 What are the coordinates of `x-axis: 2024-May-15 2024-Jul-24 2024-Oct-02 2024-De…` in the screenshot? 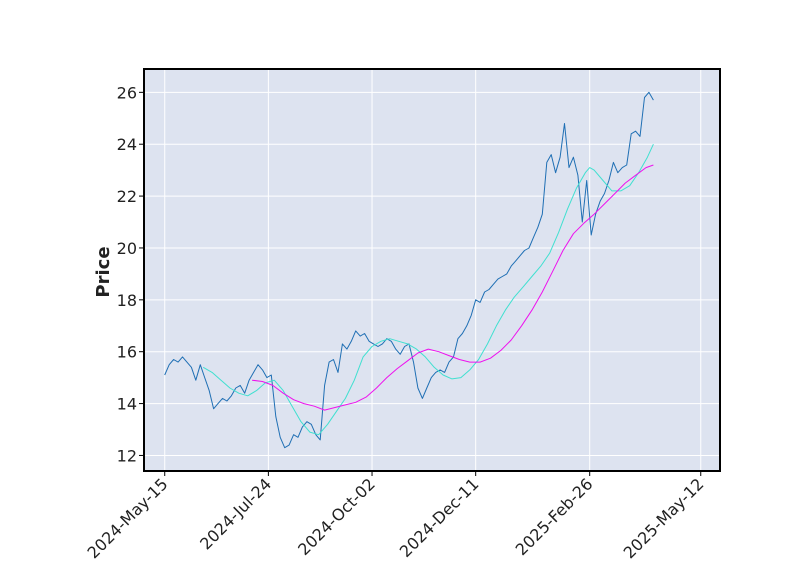 It's located at (396, 516).